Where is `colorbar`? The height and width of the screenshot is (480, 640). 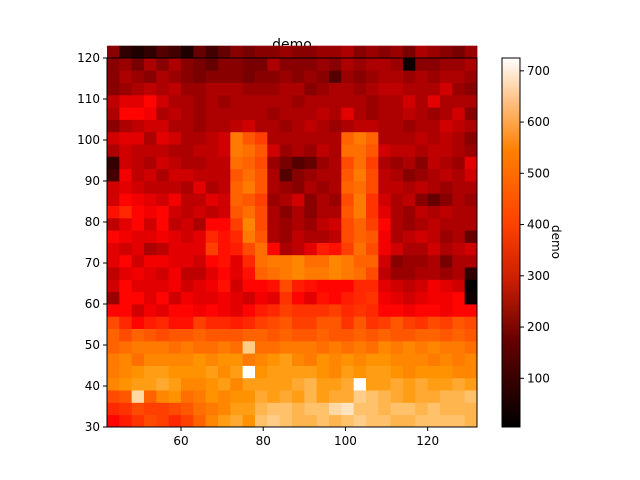
colorbar is located at coordinates (511, 242).